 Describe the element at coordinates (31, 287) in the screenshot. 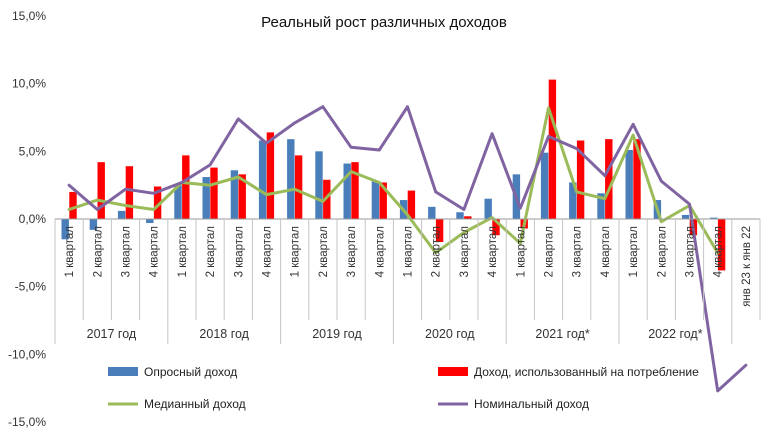

I see `y-tick-label: -5,0%` at that location.